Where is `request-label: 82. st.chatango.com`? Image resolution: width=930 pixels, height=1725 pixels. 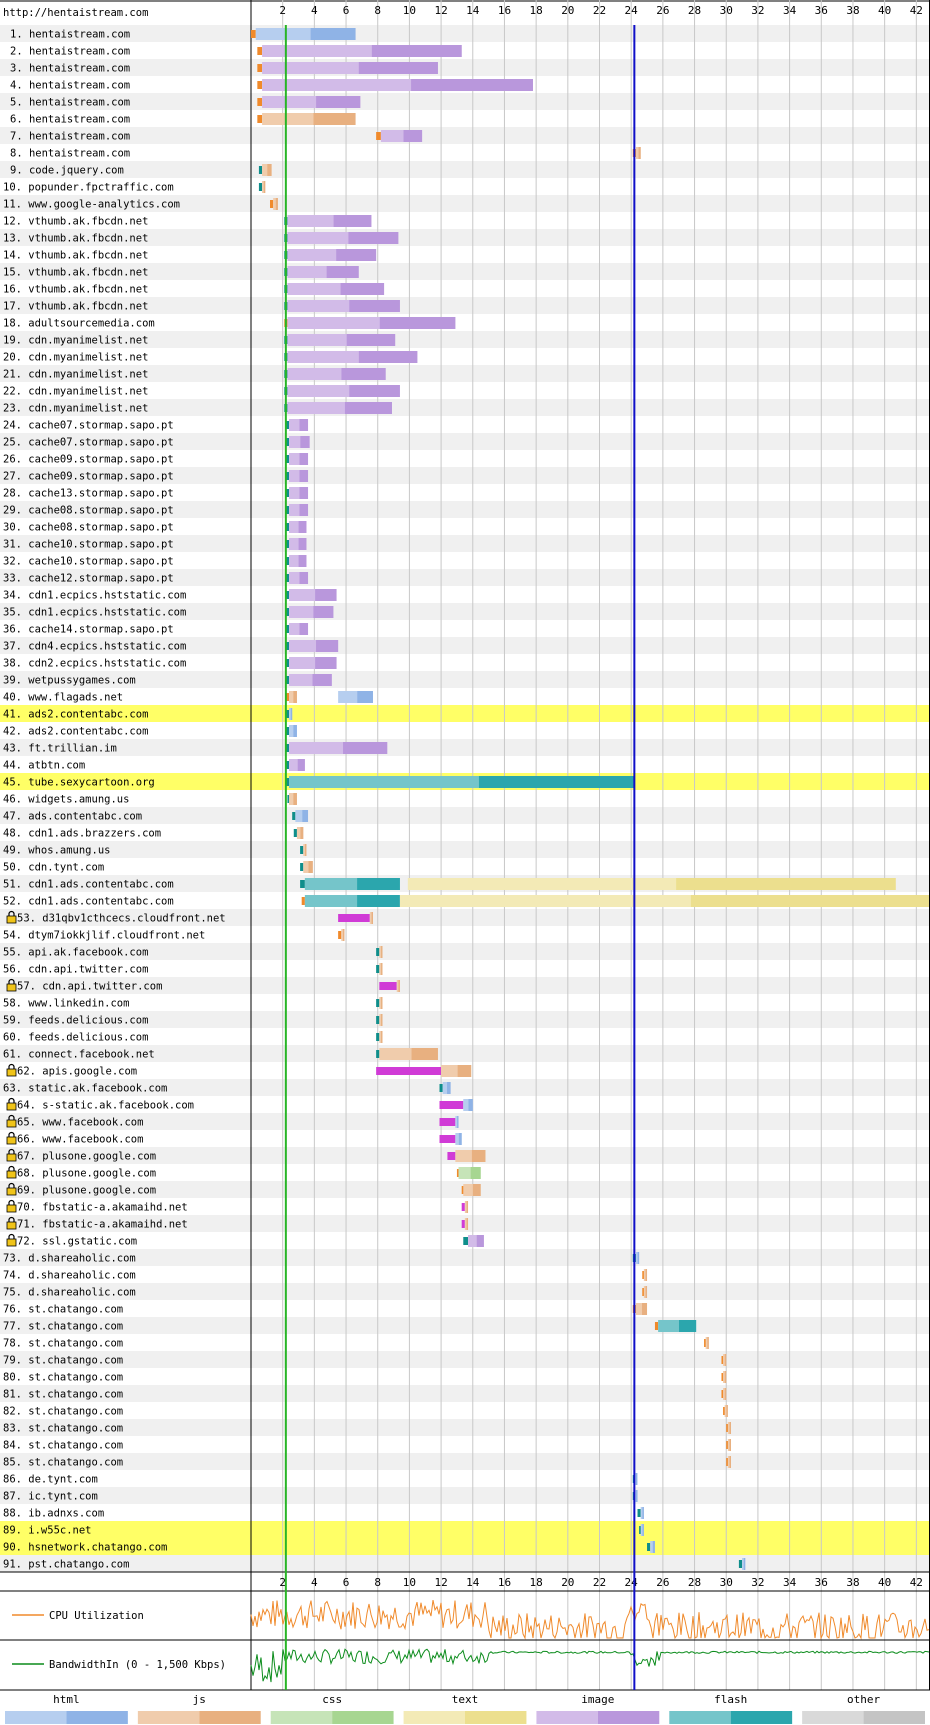 request-label: 82. st.chatango.com is located at coordinates (63, 1412).